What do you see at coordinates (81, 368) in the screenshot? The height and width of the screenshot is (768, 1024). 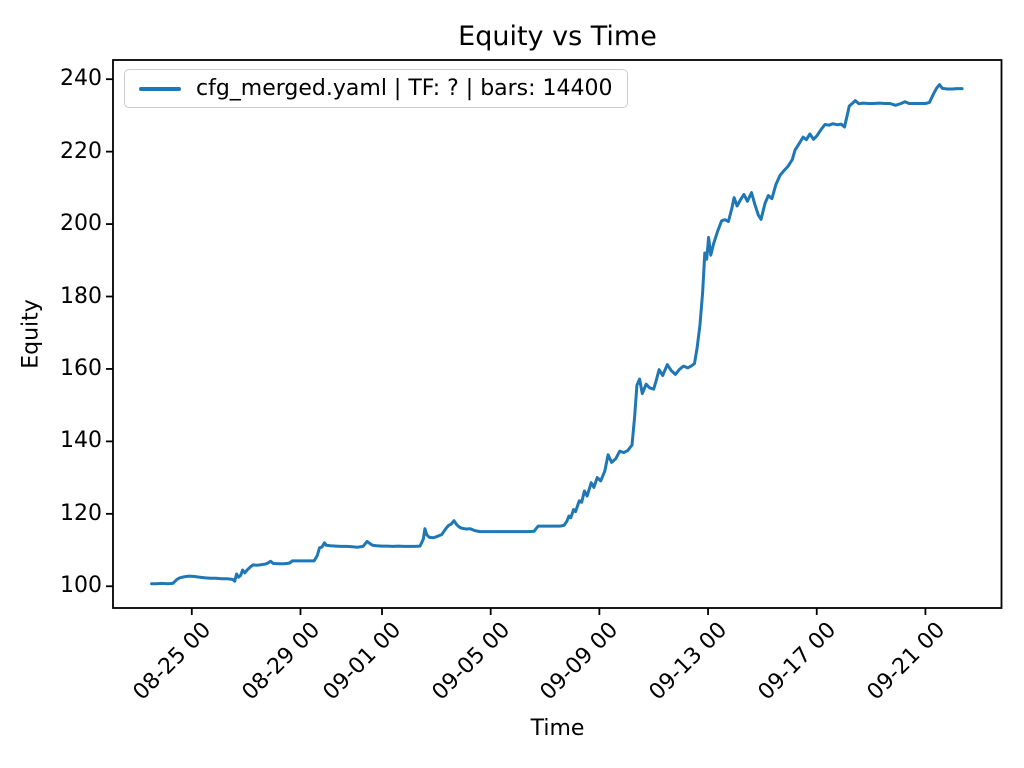 I see `y-tick-label: 160` at bounding box center [81, 368].